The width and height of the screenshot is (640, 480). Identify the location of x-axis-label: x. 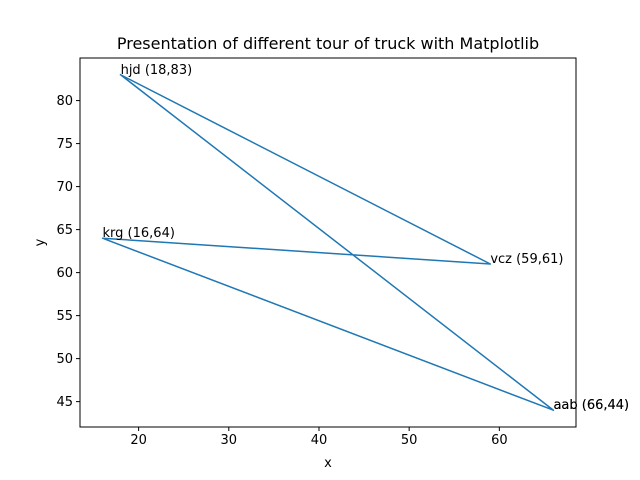
(328, 463).